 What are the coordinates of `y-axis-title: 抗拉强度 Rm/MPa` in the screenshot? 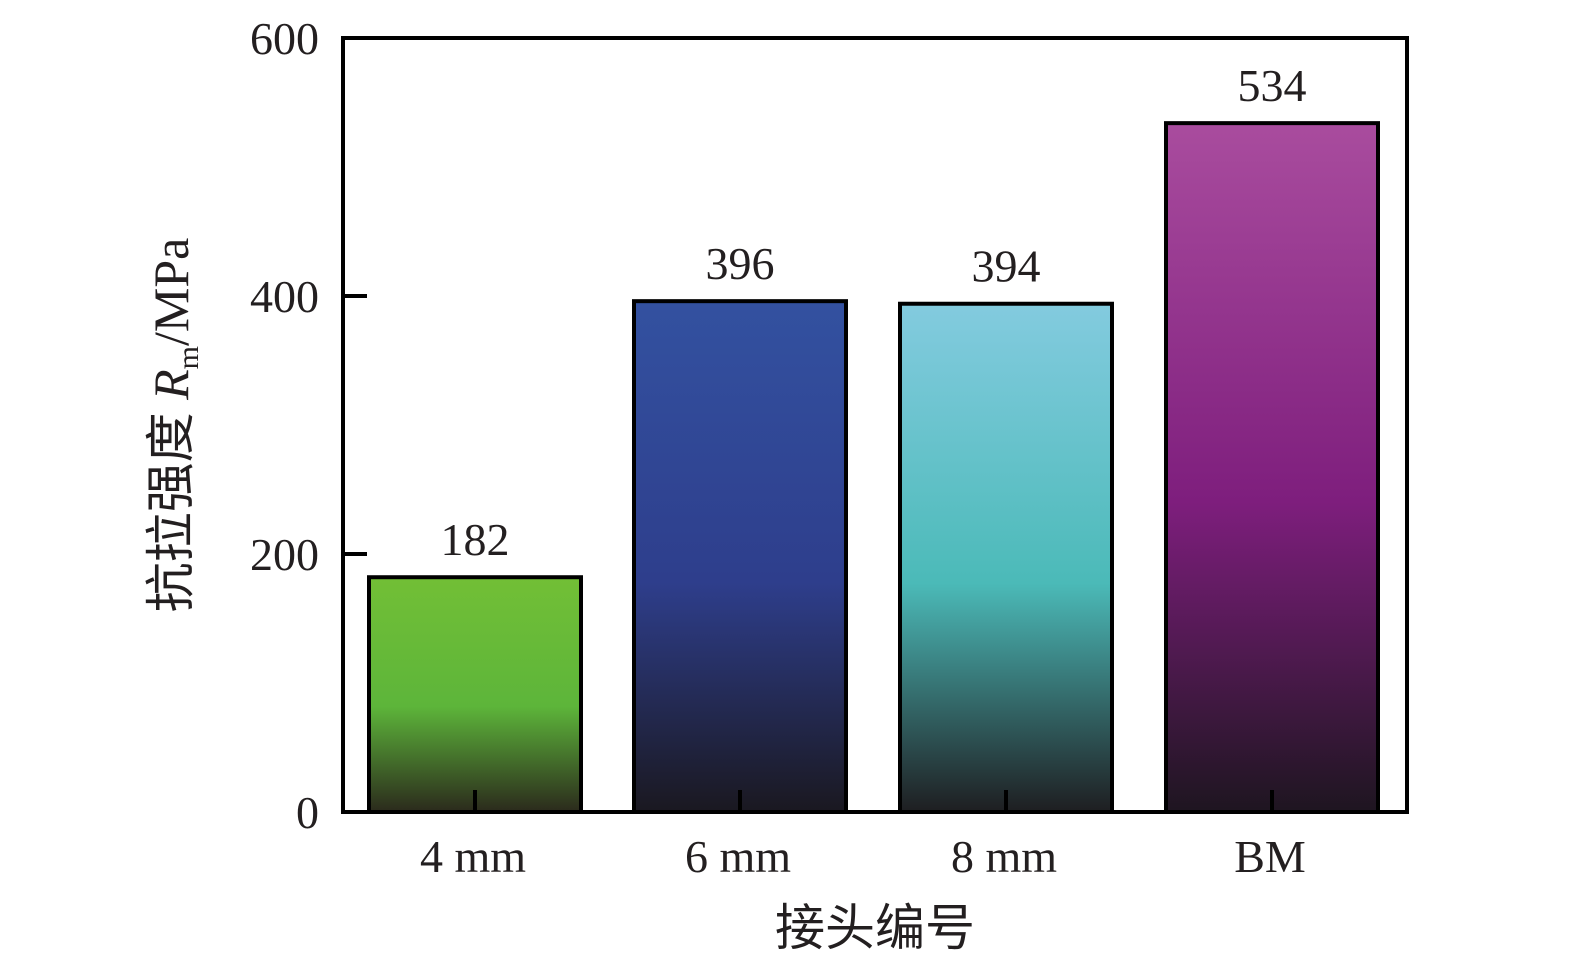 It's located at (174, 425).